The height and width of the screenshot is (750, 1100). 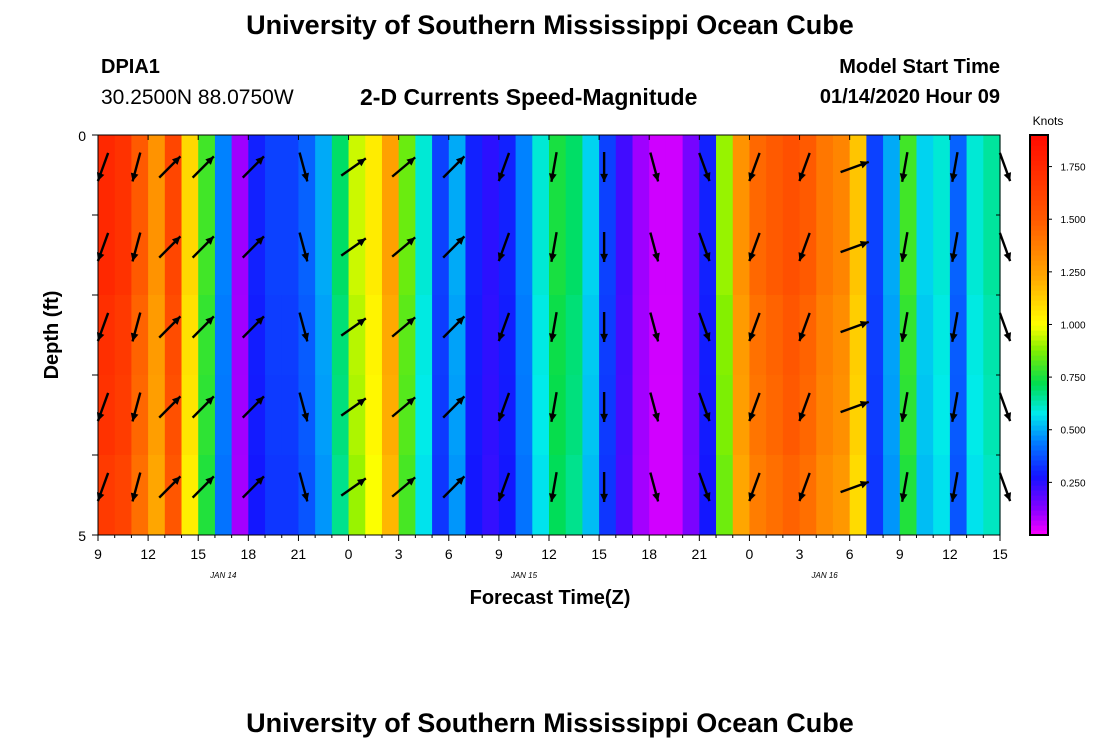 I want to click on colorbar-frame, so click(x=1039, y=335).